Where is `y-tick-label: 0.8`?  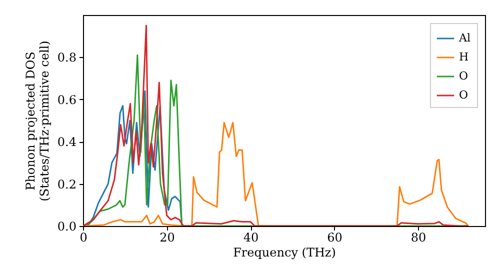
y-tick-label: 0.8 is located at coordinates (66, 57).